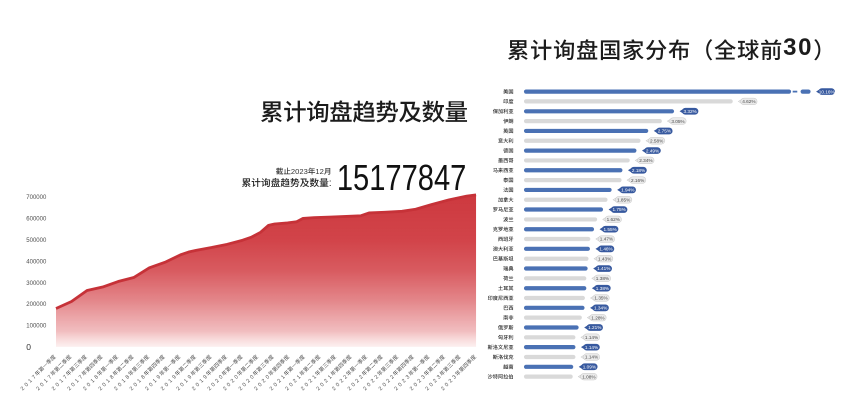 Image resolution: width=852 pixels, height=416 pixels. Describe the element at coordinates (798, 47) in the screenshot. I see `svg-text: 30` at that location.